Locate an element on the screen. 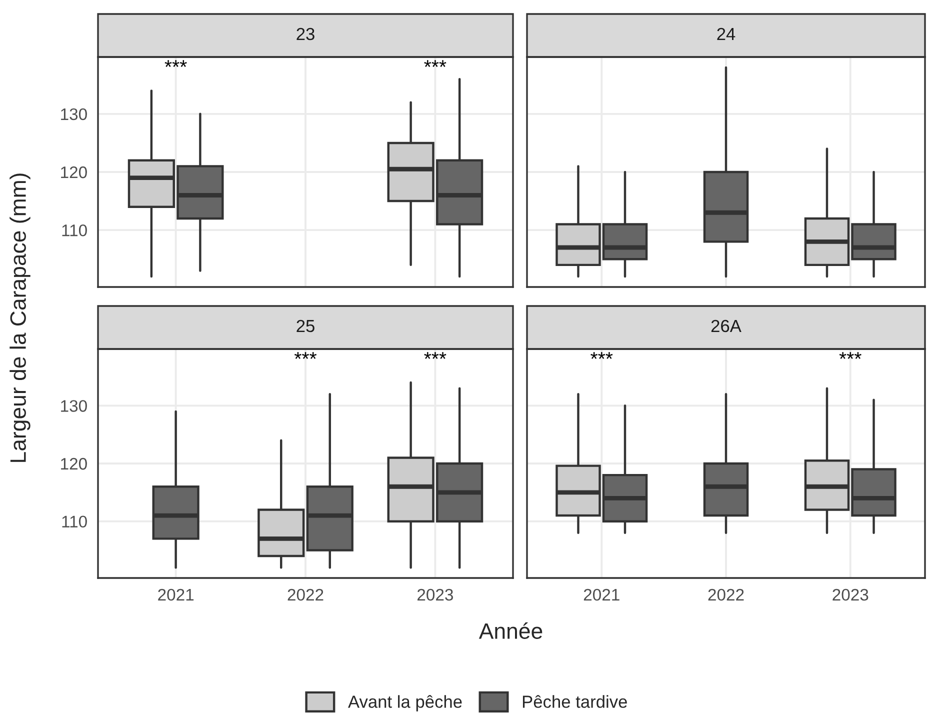 The width and height of the screenshot is (934, 727). legend-label: Pêche tardive is located at coordinates (574, 701).